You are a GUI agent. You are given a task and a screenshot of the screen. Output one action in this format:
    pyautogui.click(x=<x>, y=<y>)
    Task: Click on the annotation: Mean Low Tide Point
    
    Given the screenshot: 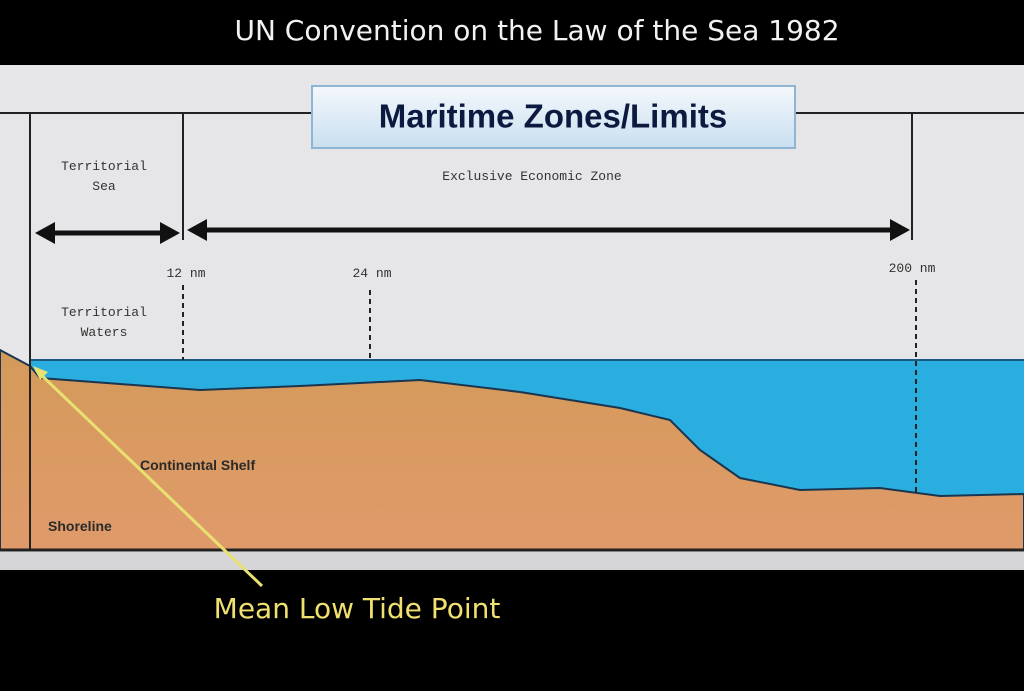 What is the action you would take?
    pyautogui.click(x=357, y=608)
    